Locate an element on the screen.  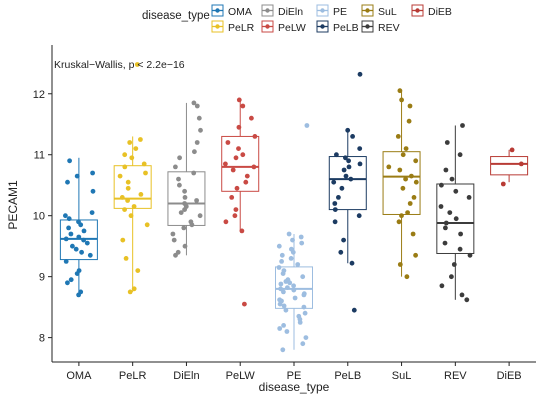
y-tick-label: 8 is located at coordinates (42, 339).